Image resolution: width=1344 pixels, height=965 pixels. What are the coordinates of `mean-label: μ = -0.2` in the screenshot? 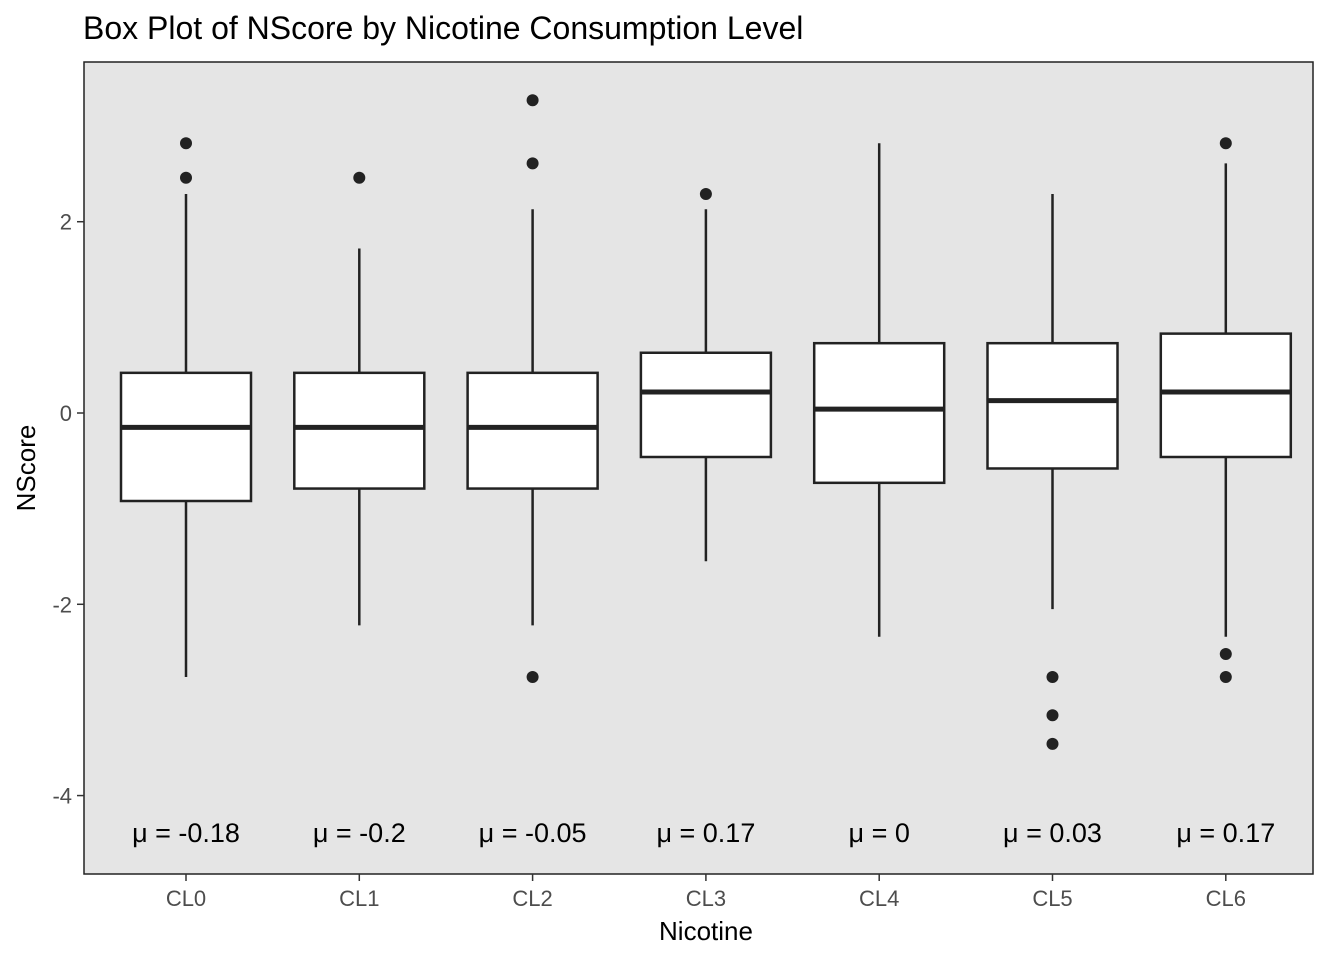 It's located at (359, 833).